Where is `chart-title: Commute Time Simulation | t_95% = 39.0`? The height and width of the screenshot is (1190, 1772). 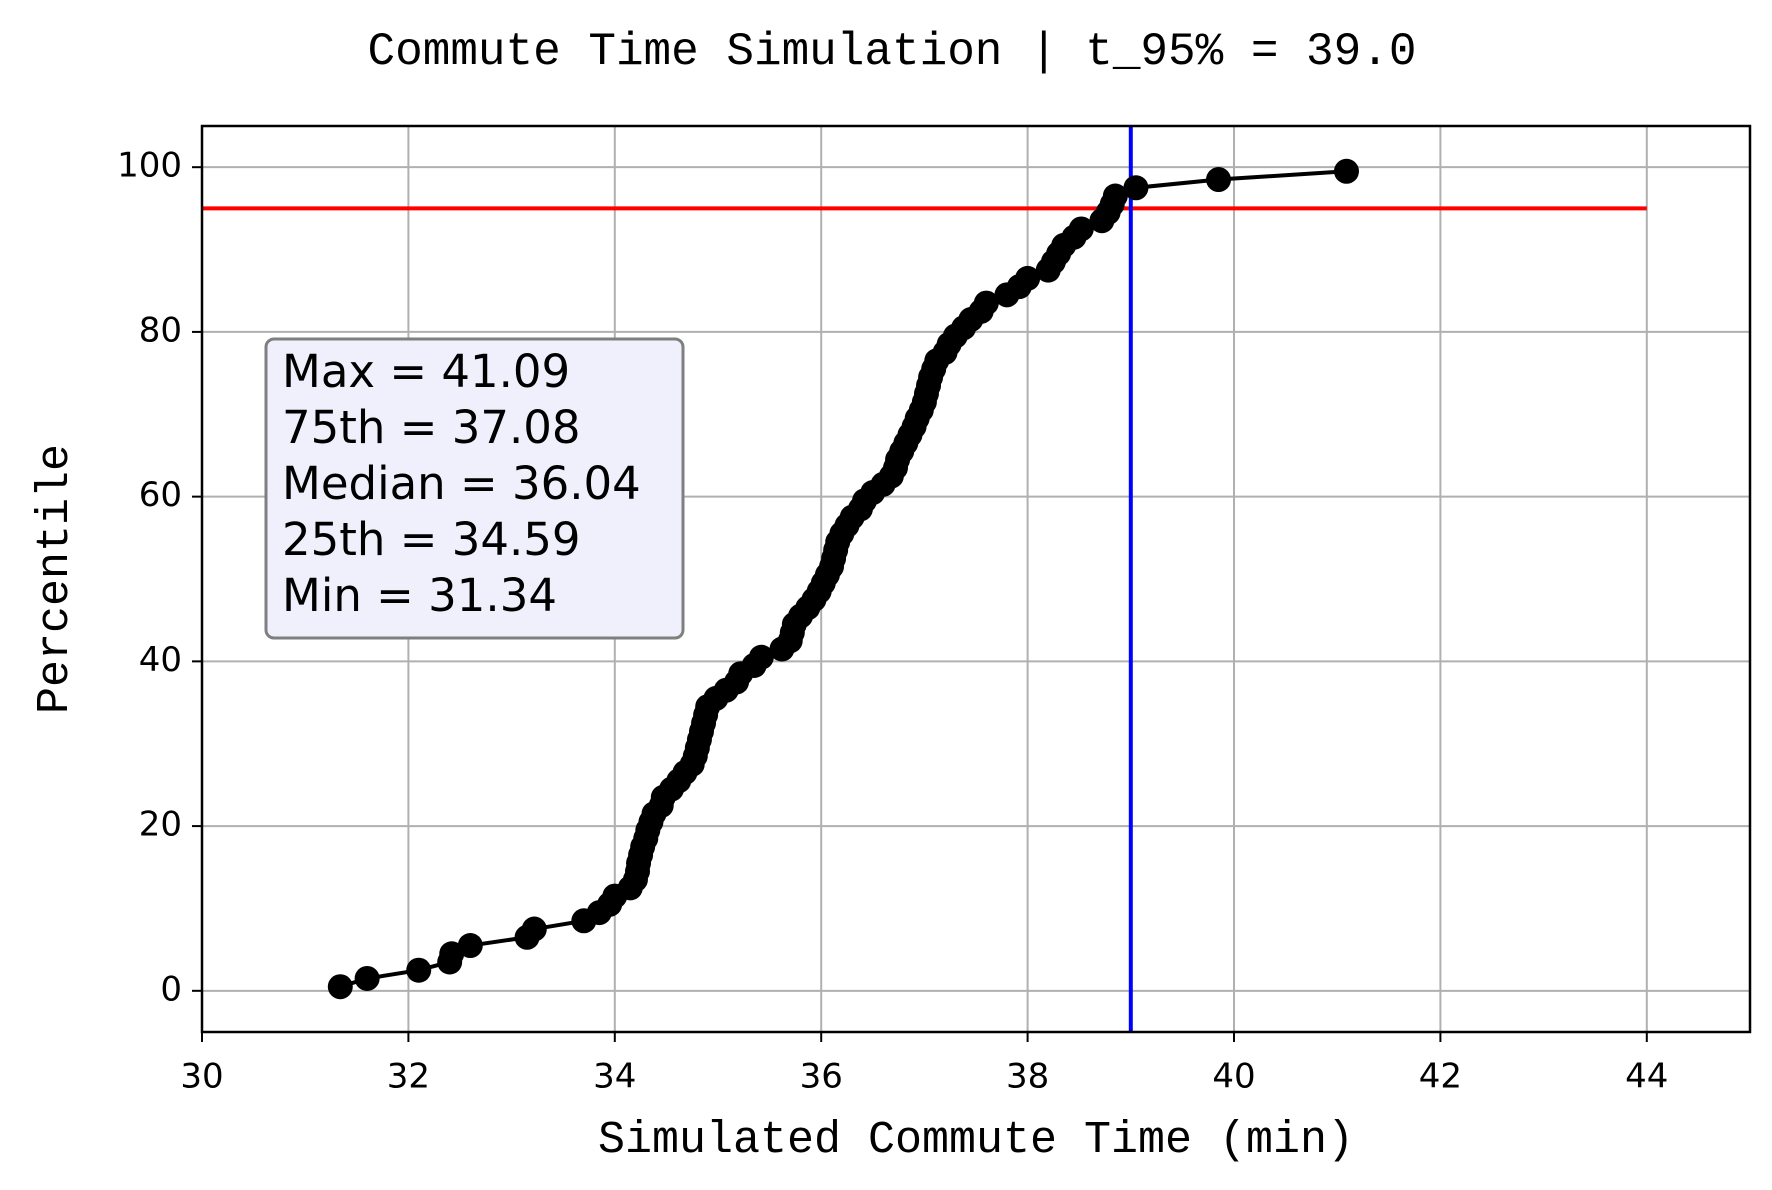 chart-title: Commute Time Simulation | t_95% = 39.0 is located at coordinates (892, 52).